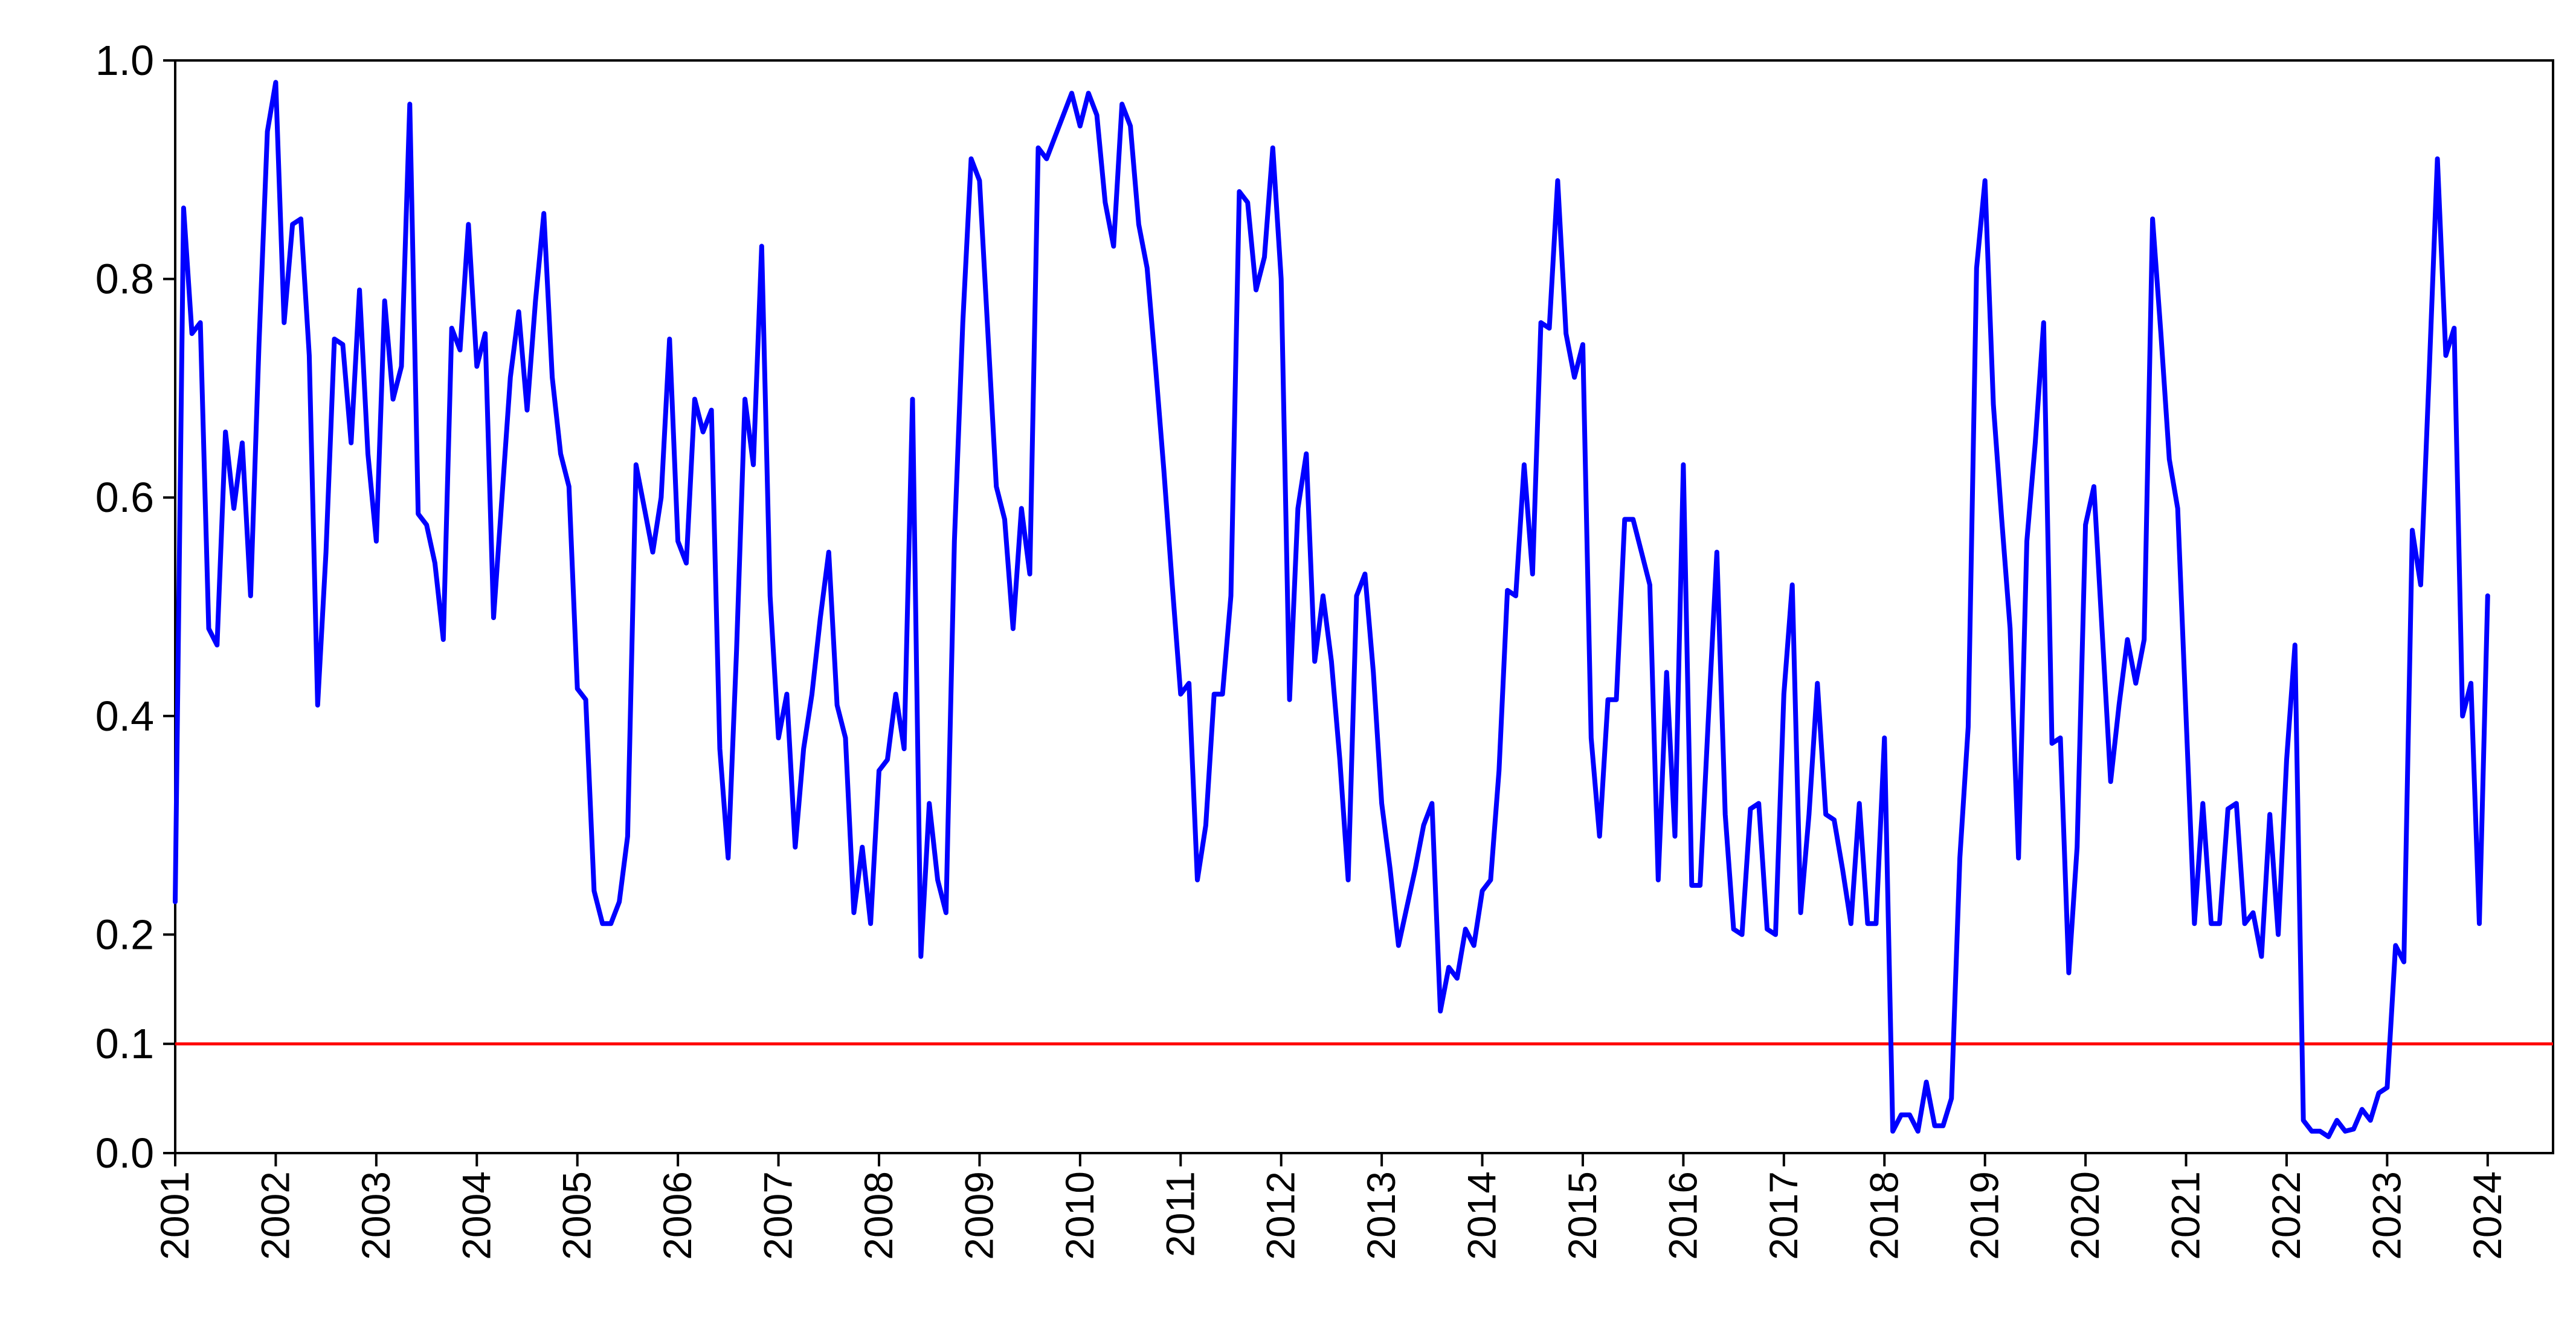 This screenshot has height=1335, width=2576. I want to click on x-tick-label: 2022, so click(2286, 1215).